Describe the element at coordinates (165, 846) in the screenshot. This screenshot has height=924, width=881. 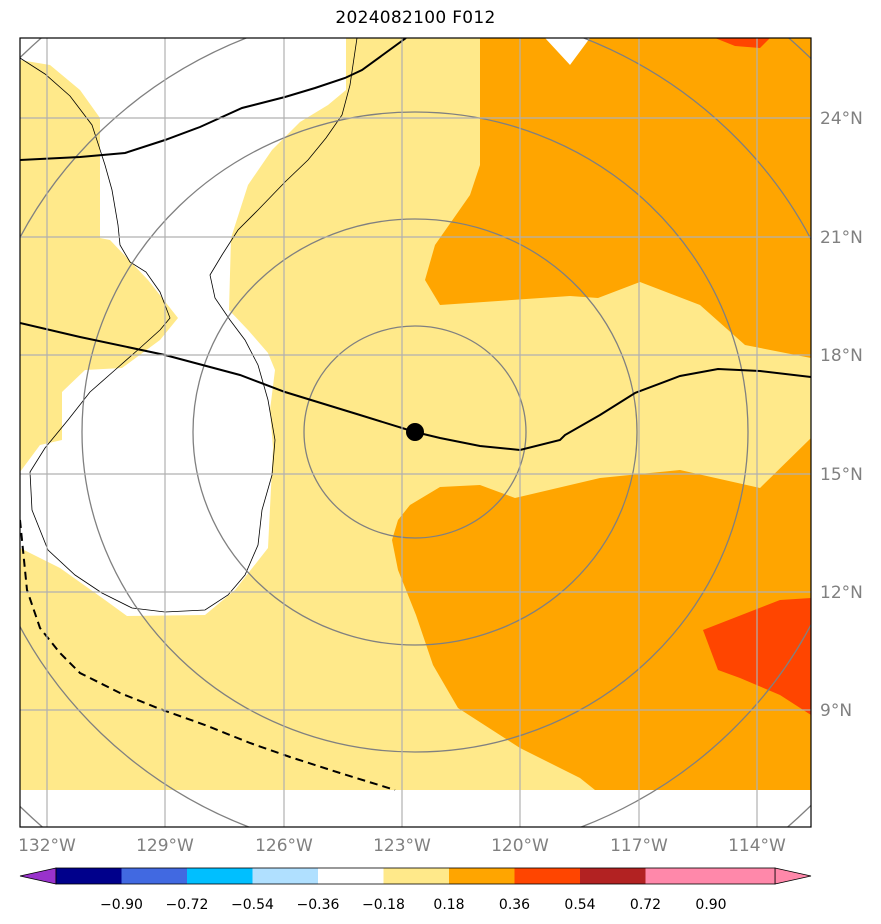
I see `lon-label: 129°W` at that location.